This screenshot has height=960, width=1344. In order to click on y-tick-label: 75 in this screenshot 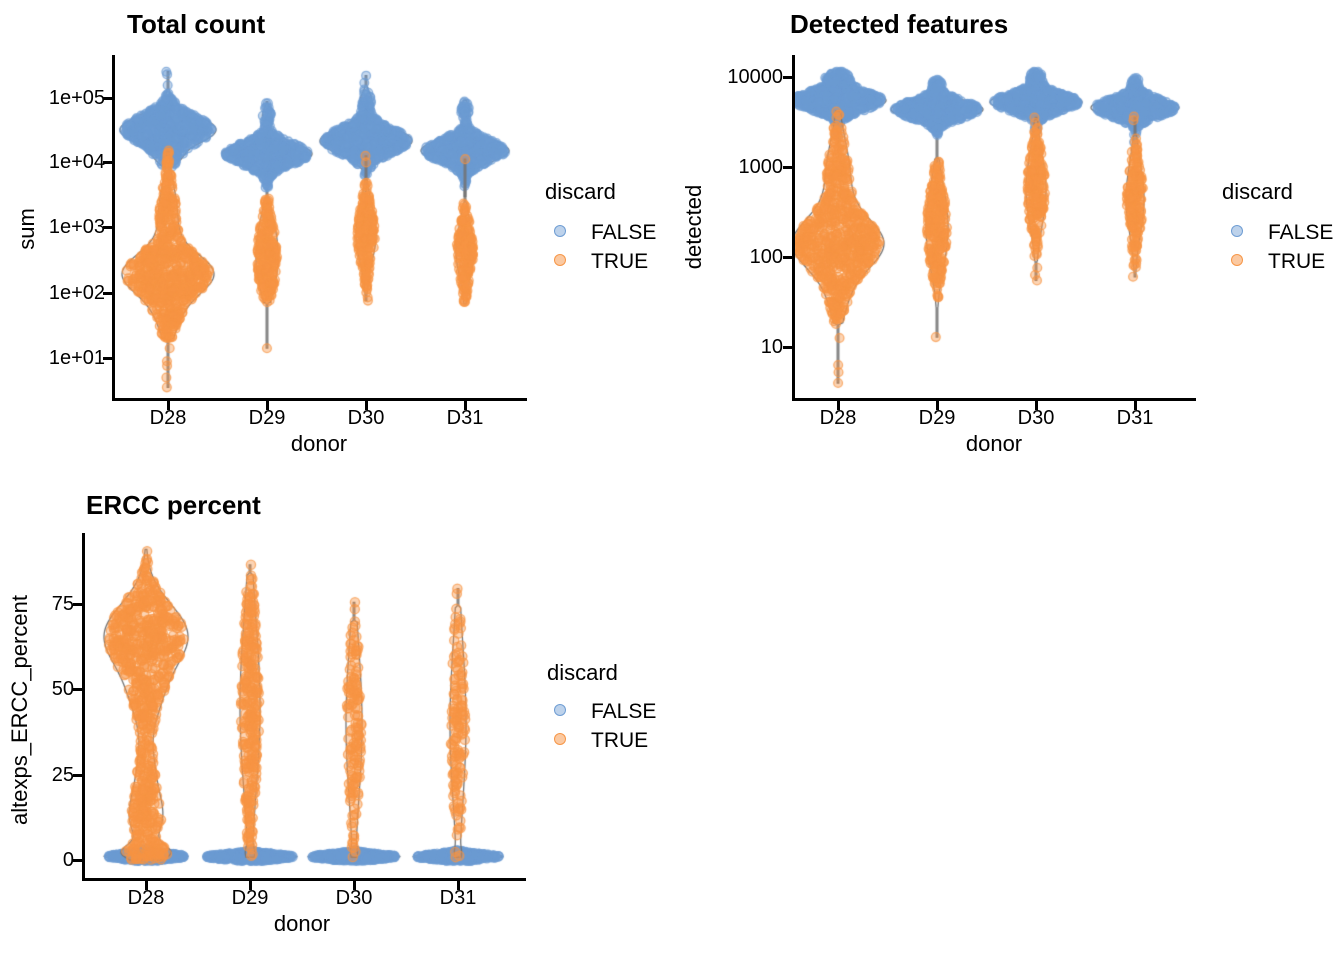, I will do `click(62, 604)`.